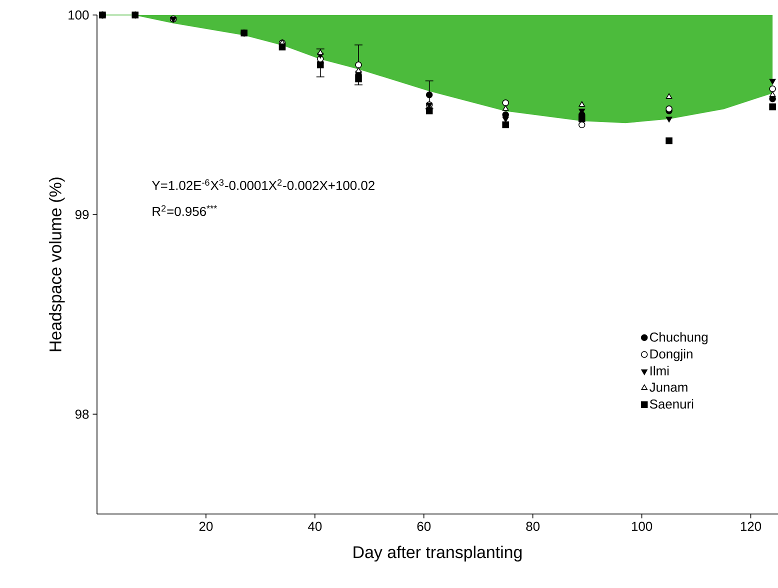 The image size is (778, 588). I want to click on legend-label: Chuchung, so click(679, 338).